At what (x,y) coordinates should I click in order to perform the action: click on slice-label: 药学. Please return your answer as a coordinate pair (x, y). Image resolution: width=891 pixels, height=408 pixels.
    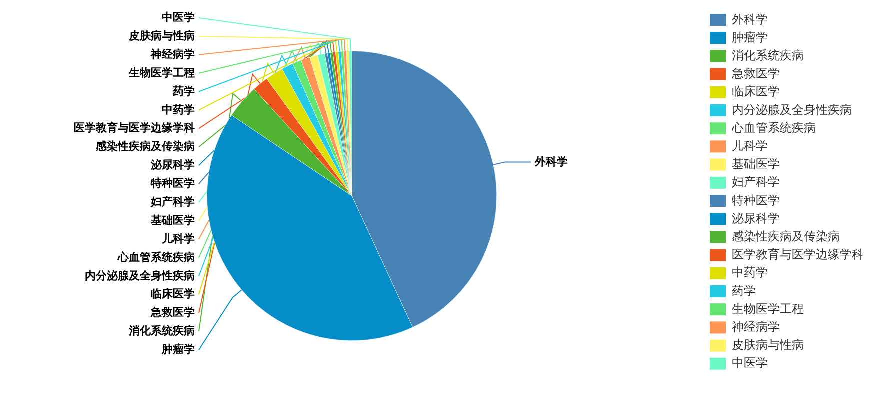
    Looking at the image, I should click on (183, 91).